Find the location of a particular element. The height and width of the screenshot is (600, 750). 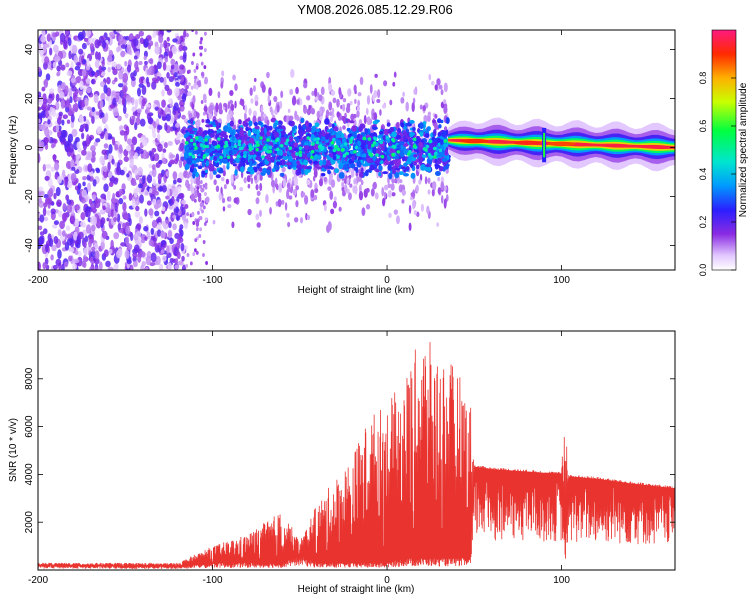

snr-xtick-label: 0 is located at coordinates (387, 580).